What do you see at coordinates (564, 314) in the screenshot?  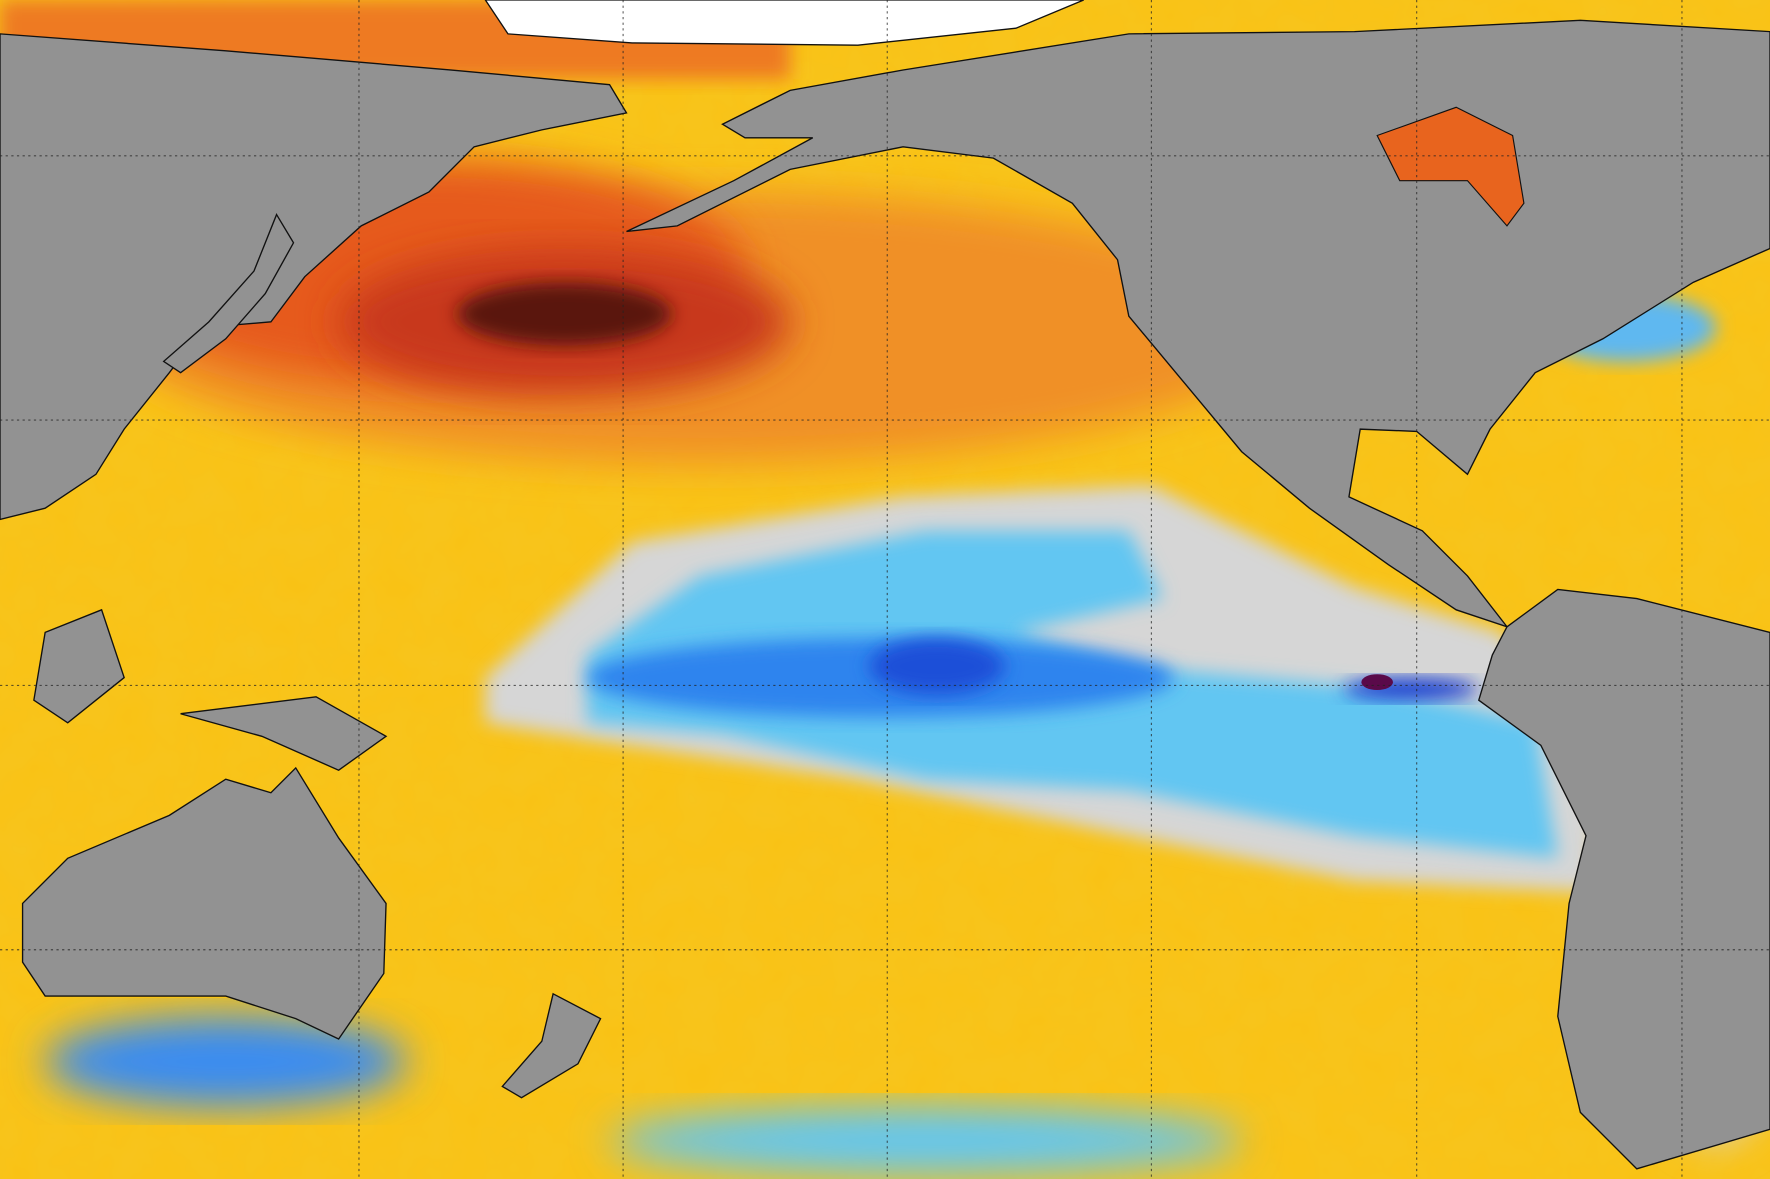 I see `hot-center` at bounding box center [564, 314].